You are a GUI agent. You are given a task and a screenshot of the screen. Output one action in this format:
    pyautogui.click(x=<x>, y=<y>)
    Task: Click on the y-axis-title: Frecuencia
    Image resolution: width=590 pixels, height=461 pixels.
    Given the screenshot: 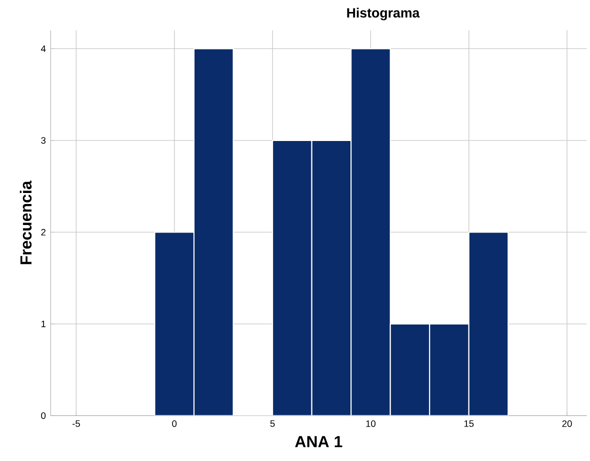 What is the action you would take?
    pyautogui.click(x=26, y=222)
    